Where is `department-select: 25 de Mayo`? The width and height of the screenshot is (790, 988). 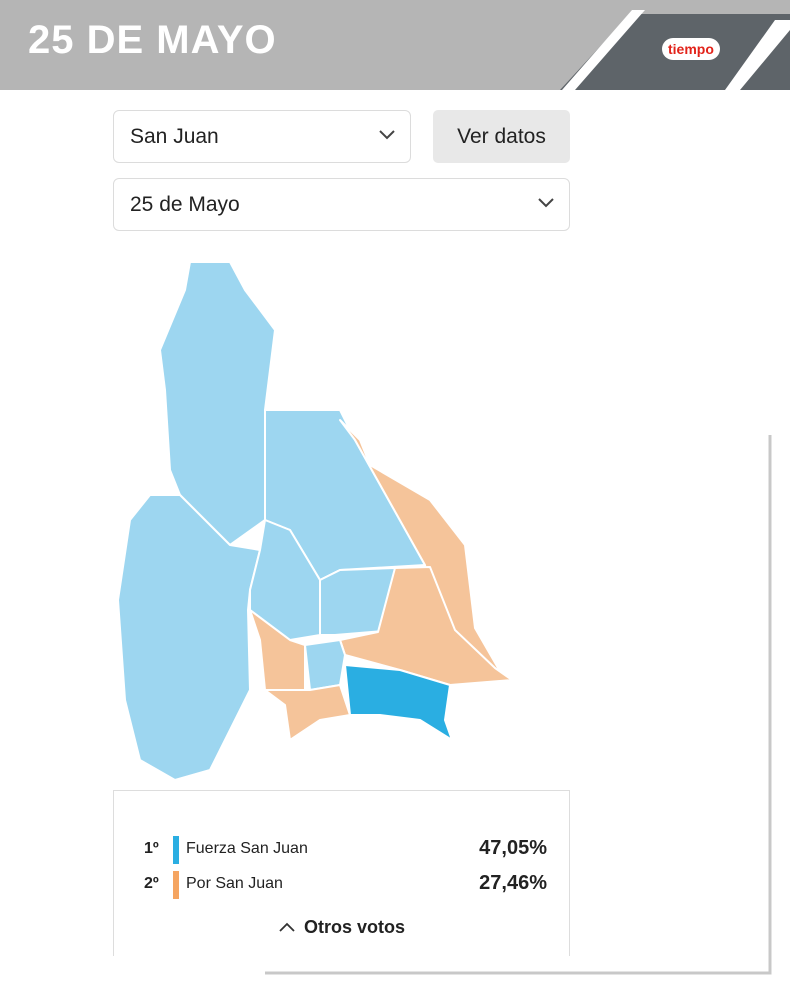 department-select: 25 de Mayo is located at coordinates (341, 204).